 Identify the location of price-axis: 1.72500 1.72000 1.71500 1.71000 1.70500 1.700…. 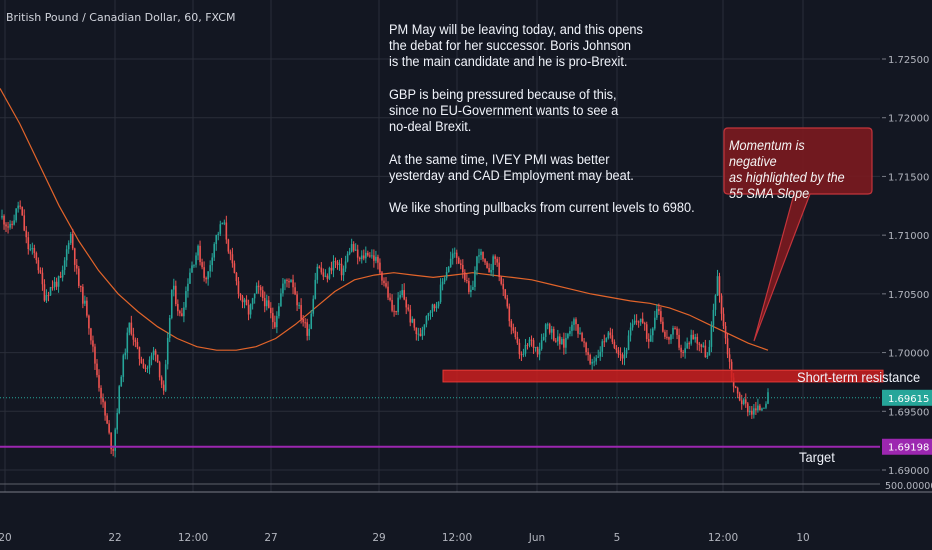
(907, 273).